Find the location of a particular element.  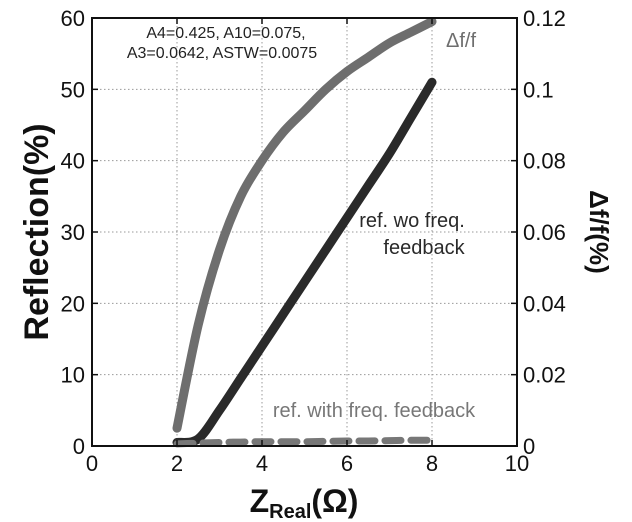

label-wo-feedback-2: feedback is located at coordinates (424, 248).